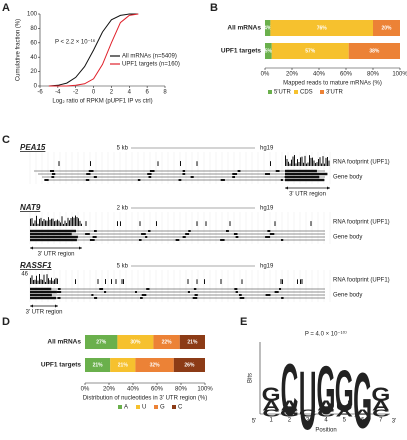  Describe the element at coordinates (33, 147) in the screenshot. I see `gene-name: PEA15` at that location.